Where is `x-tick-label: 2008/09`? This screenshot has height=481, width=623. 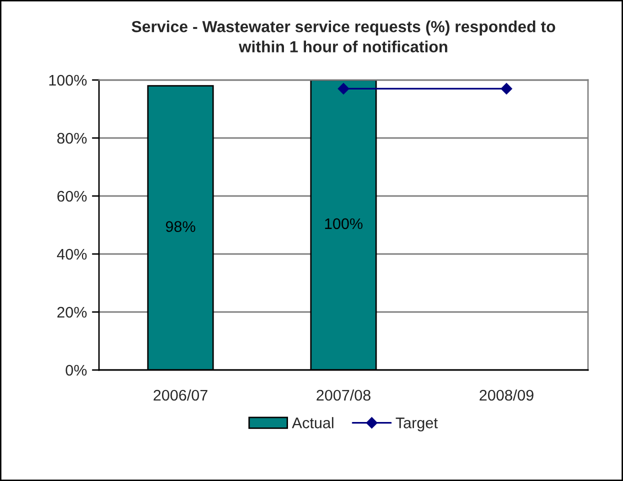 x-tick-label: 2008/09 is located at coordinates (507, 395).